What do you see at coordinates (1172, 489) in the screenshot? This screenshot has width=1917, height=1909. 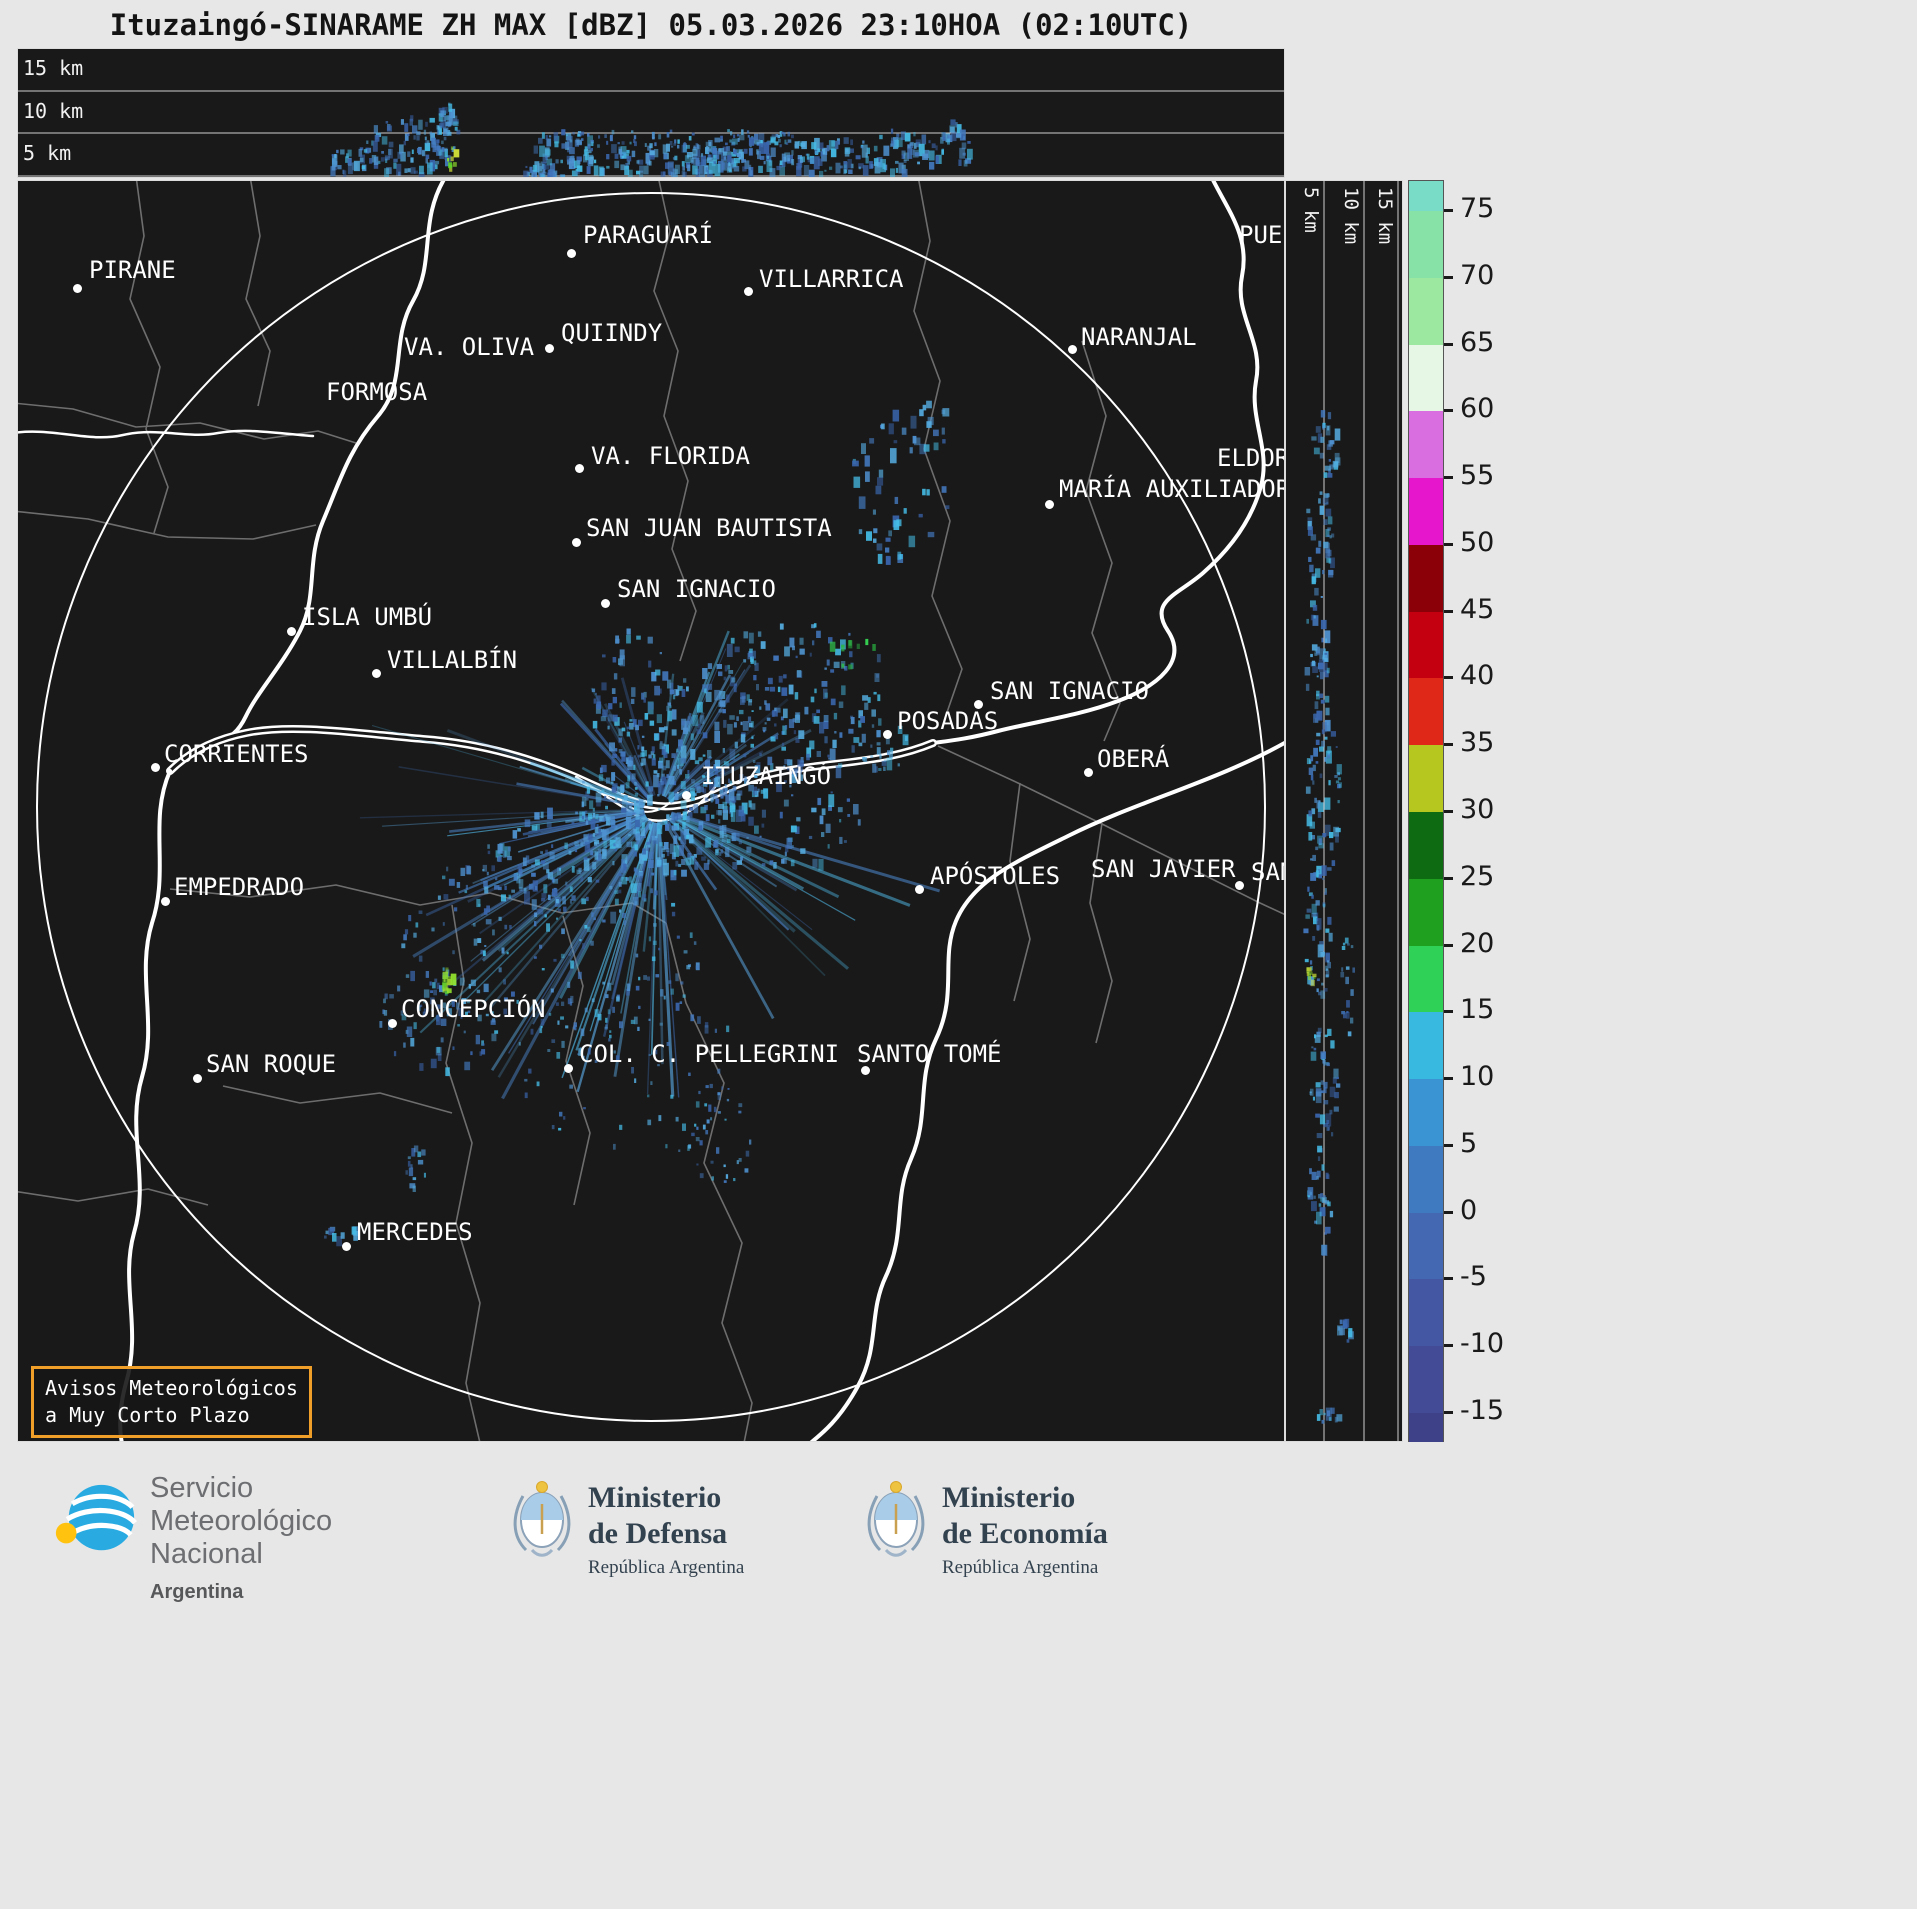 I see `city-label: MARÍA AUXILIADORA` at bounding box center [1172, 489].